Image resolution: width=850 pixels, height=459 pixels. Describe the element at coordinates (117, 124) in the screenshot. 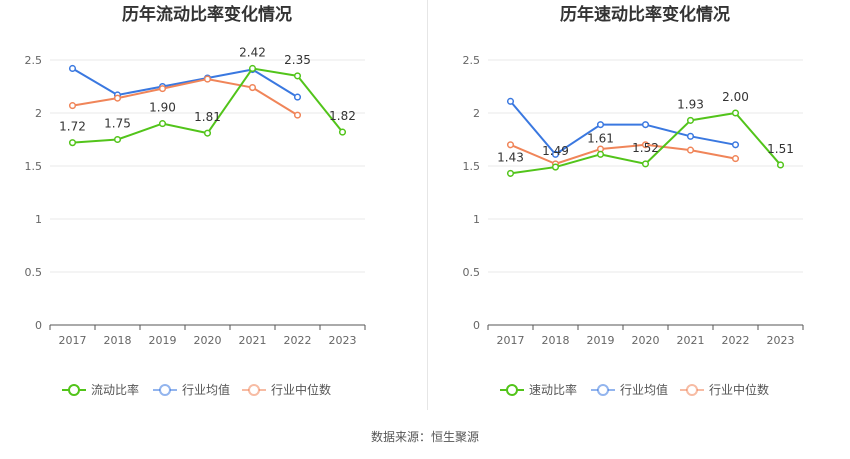

I see `data-label: 1.75` at that location.